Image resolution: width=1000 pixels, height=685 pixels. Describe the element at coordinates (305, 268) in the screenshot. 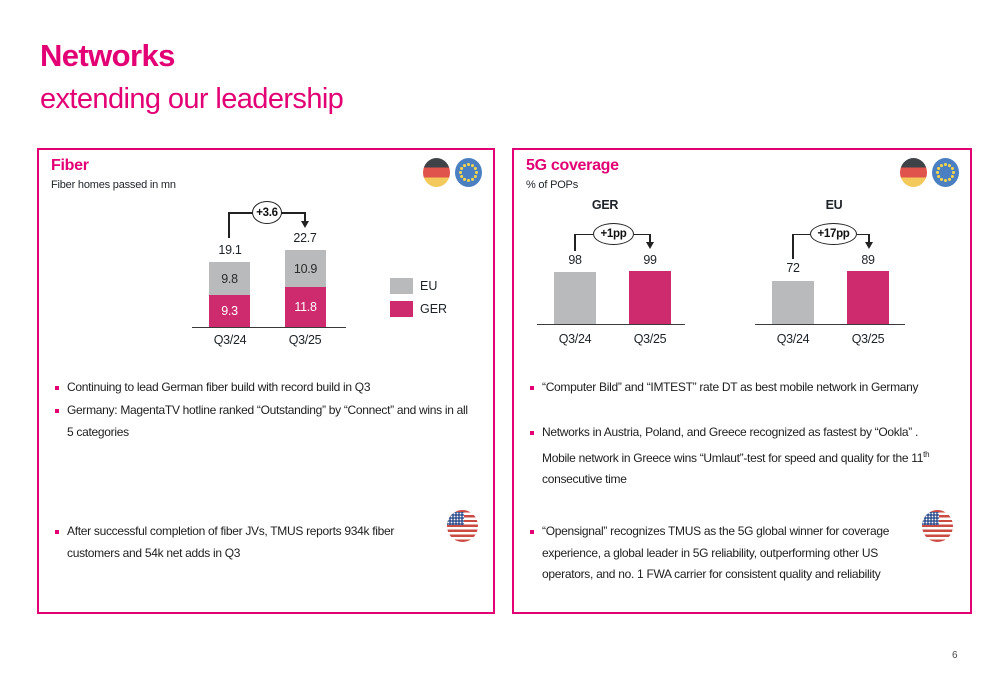

I see `bar-segment-eu: 10.9` at that location.